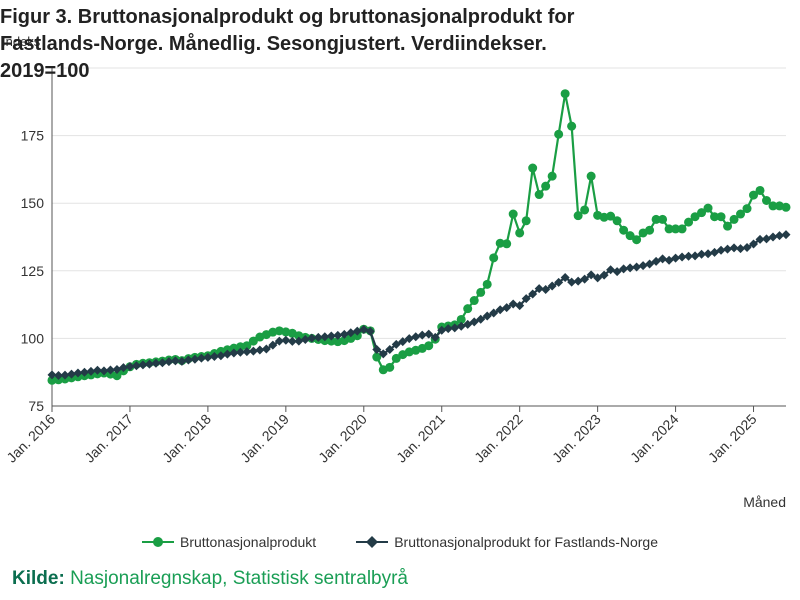 This screenshot has height=600, width=800. Describe the element at coordinates (30, 438) in the screenshot. I see `x-tick-label: Jan. 2016` at that location.